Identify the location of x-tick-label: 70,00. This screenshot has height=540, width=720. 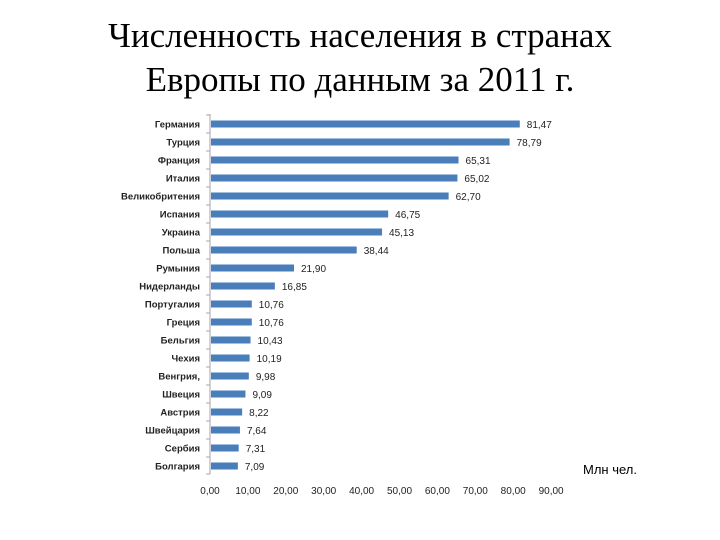
(475, 491).